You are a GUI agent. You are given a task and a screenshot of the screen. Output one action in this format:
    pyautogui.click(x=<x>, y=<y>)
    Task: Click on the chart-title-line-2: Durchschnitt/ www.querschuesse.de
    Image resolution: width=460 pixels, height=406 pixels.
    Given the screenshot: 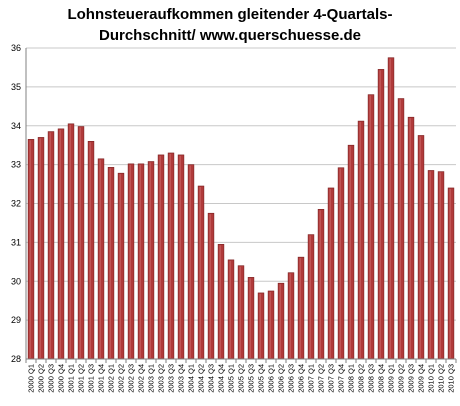 What is the action you would take?
    pyautogui.click(x=229, y=35)
    